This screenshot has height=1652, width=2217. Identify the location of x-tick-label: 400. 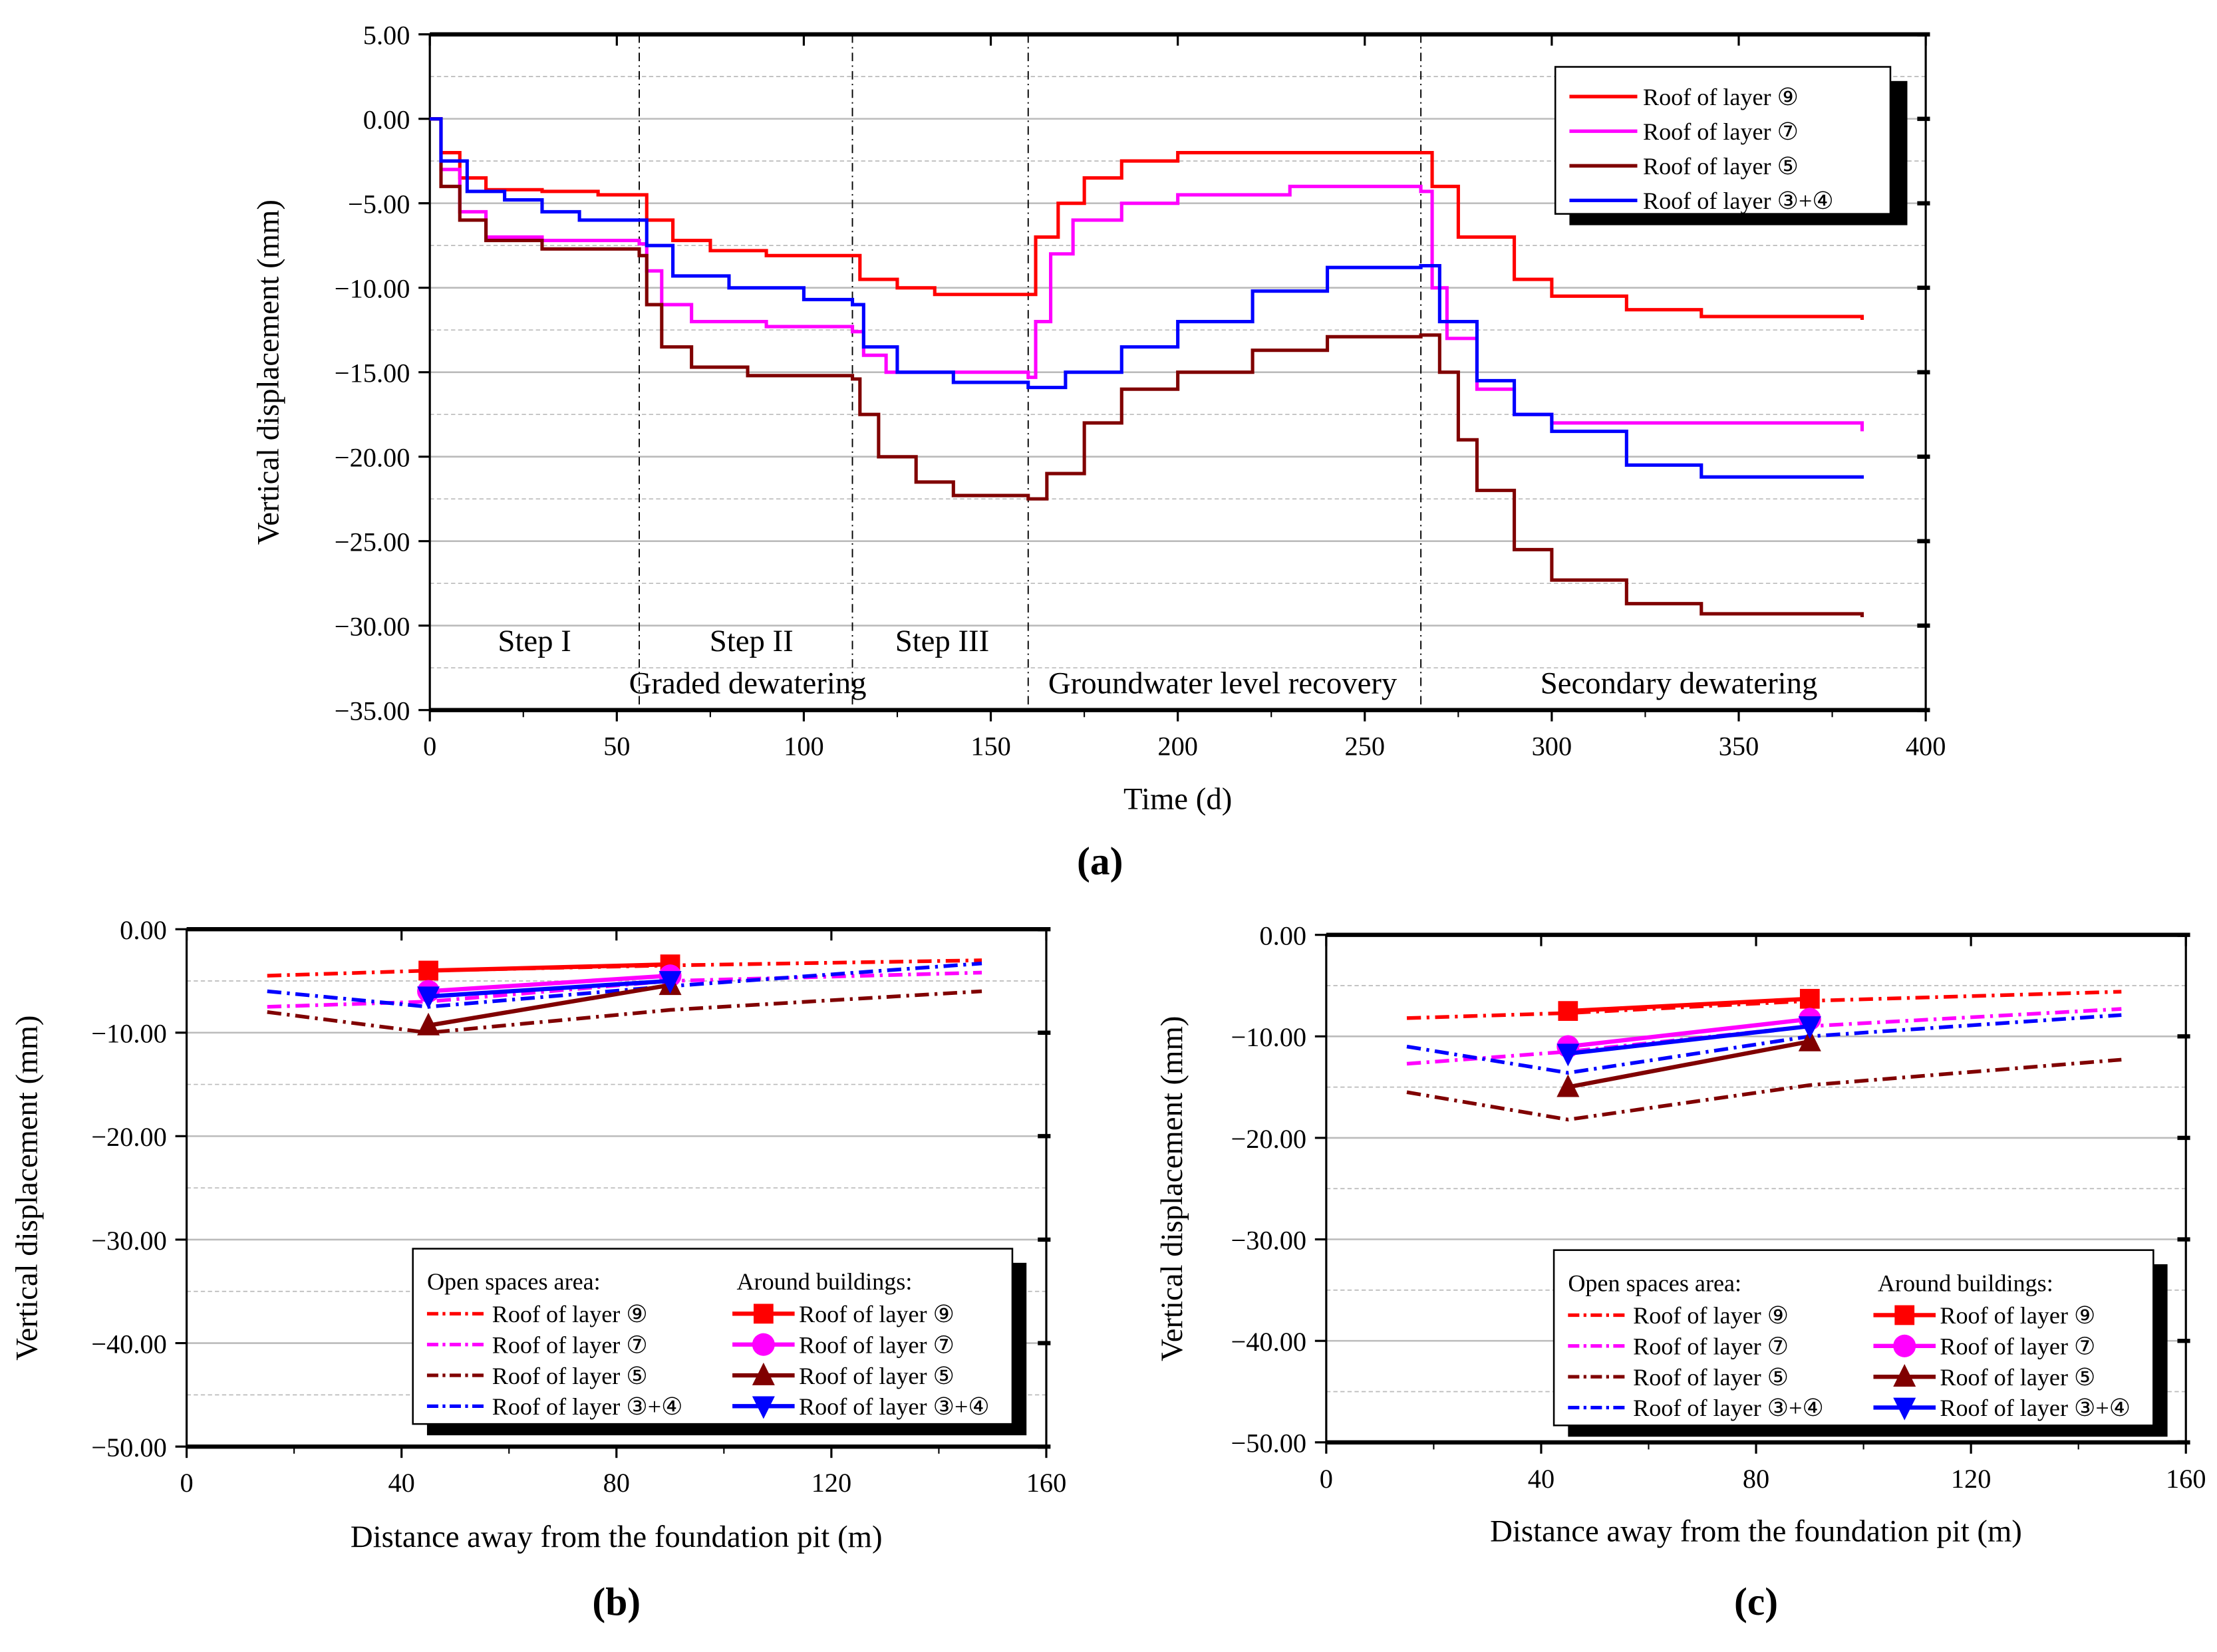
(1926, 746).